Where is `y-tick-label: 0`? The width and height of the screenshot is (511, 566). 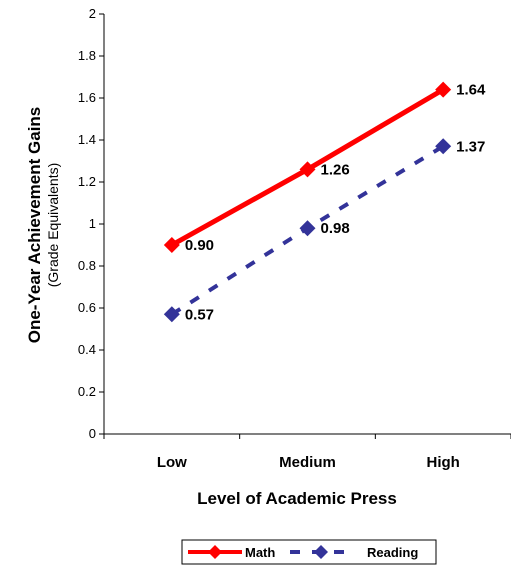
y-tick-label: 0 is located at coordinates (92, 433).